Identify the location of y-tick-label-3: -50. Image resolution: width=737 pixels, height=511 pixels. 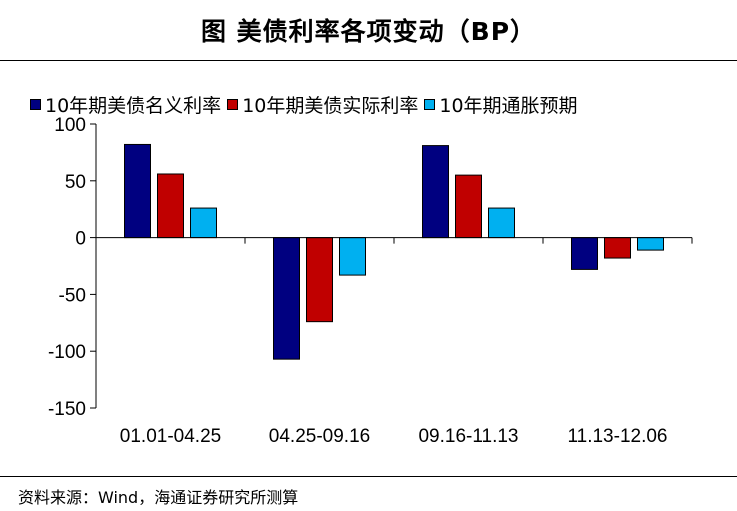
(72, 295).